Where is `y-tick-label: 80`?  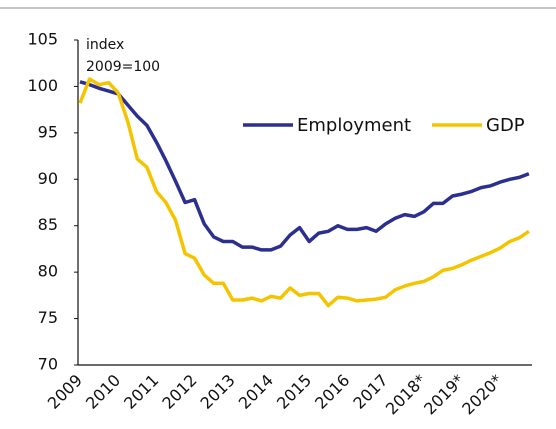 y-tick-label: 80 is located at coordinates (48, 271).